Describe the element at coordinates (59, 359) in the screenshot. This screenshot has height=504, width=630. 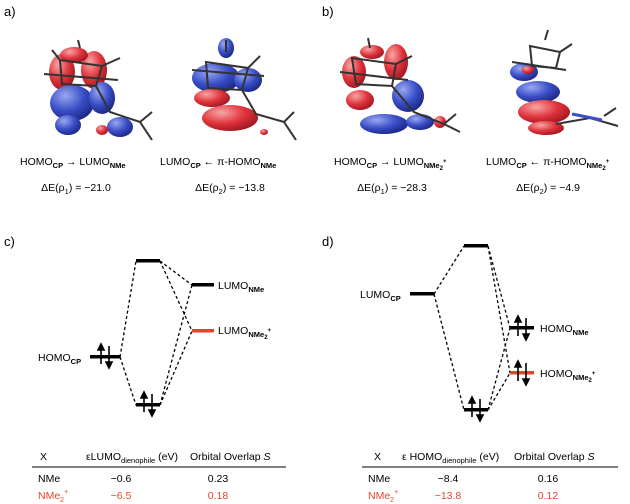
I see `label-c-homo-cp: HOMOCP` at that location.